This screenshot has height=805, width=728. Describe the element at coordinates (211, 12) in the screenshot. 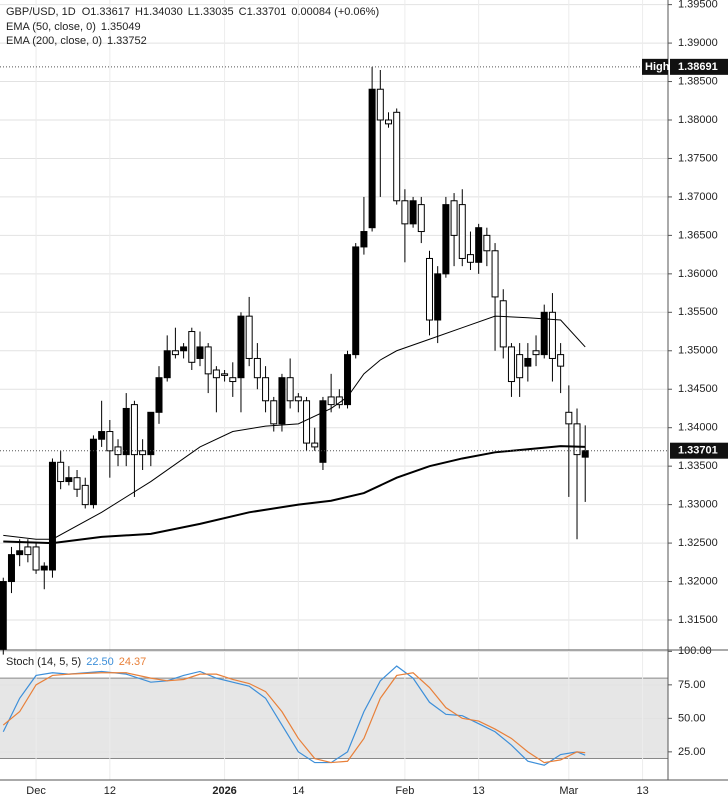

I see `legend-low: L1.33035` at that location.